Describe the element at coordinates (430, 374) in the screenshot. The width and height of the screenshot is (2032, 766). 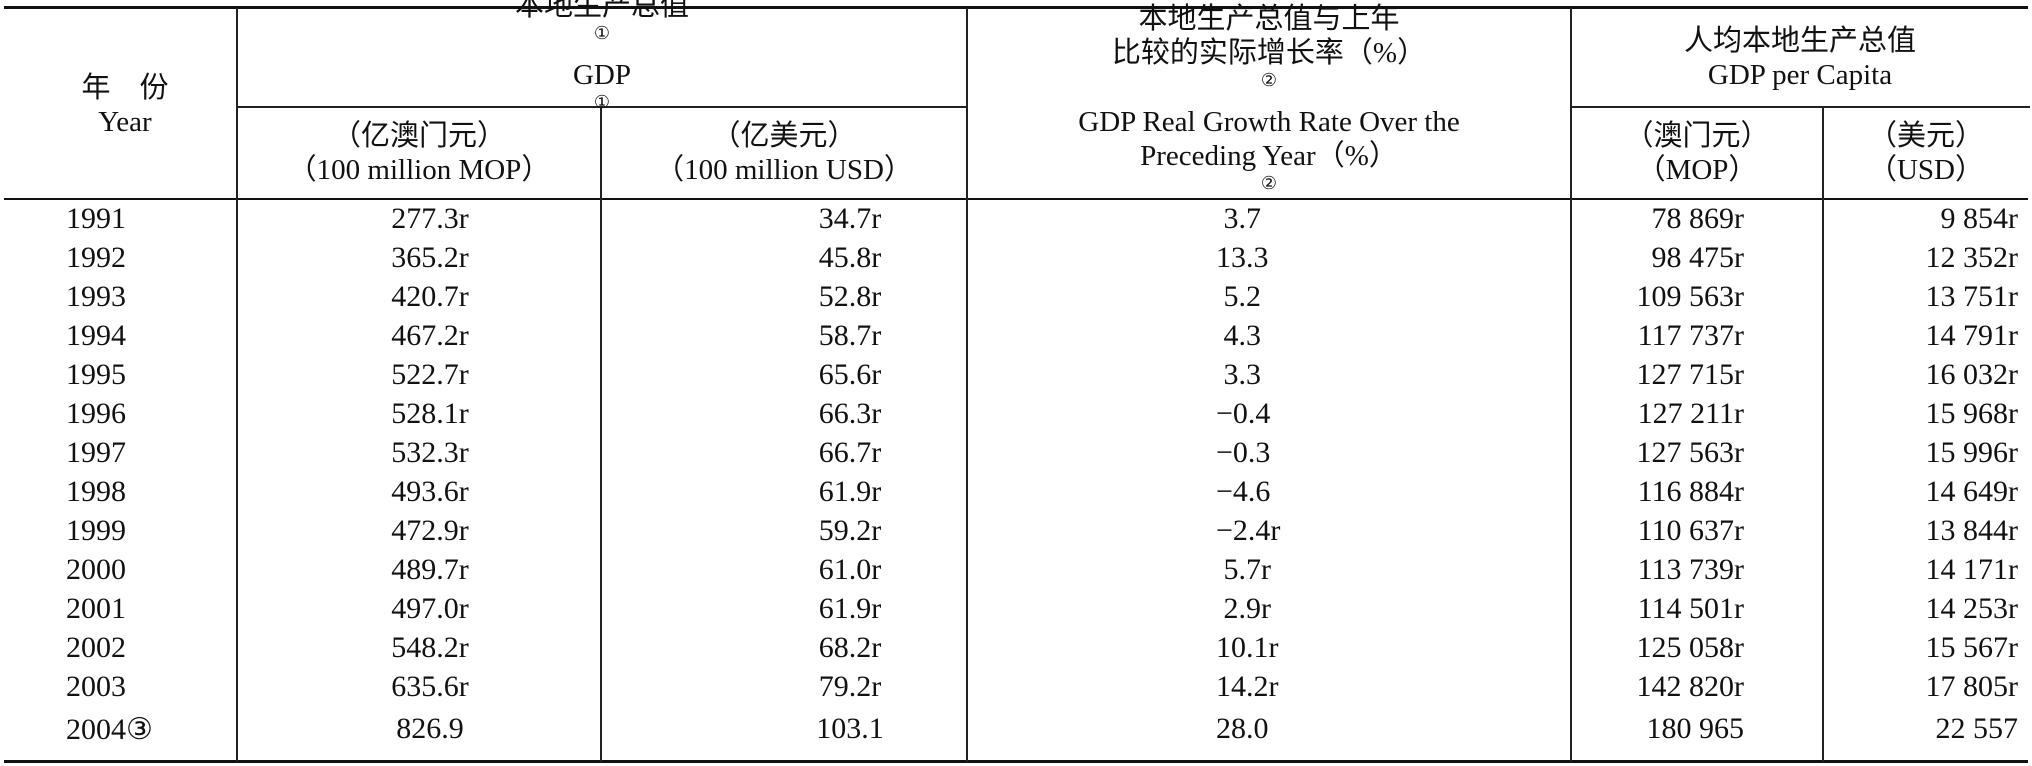
I see `cell-gdp-mop: 522.7r` at that location.